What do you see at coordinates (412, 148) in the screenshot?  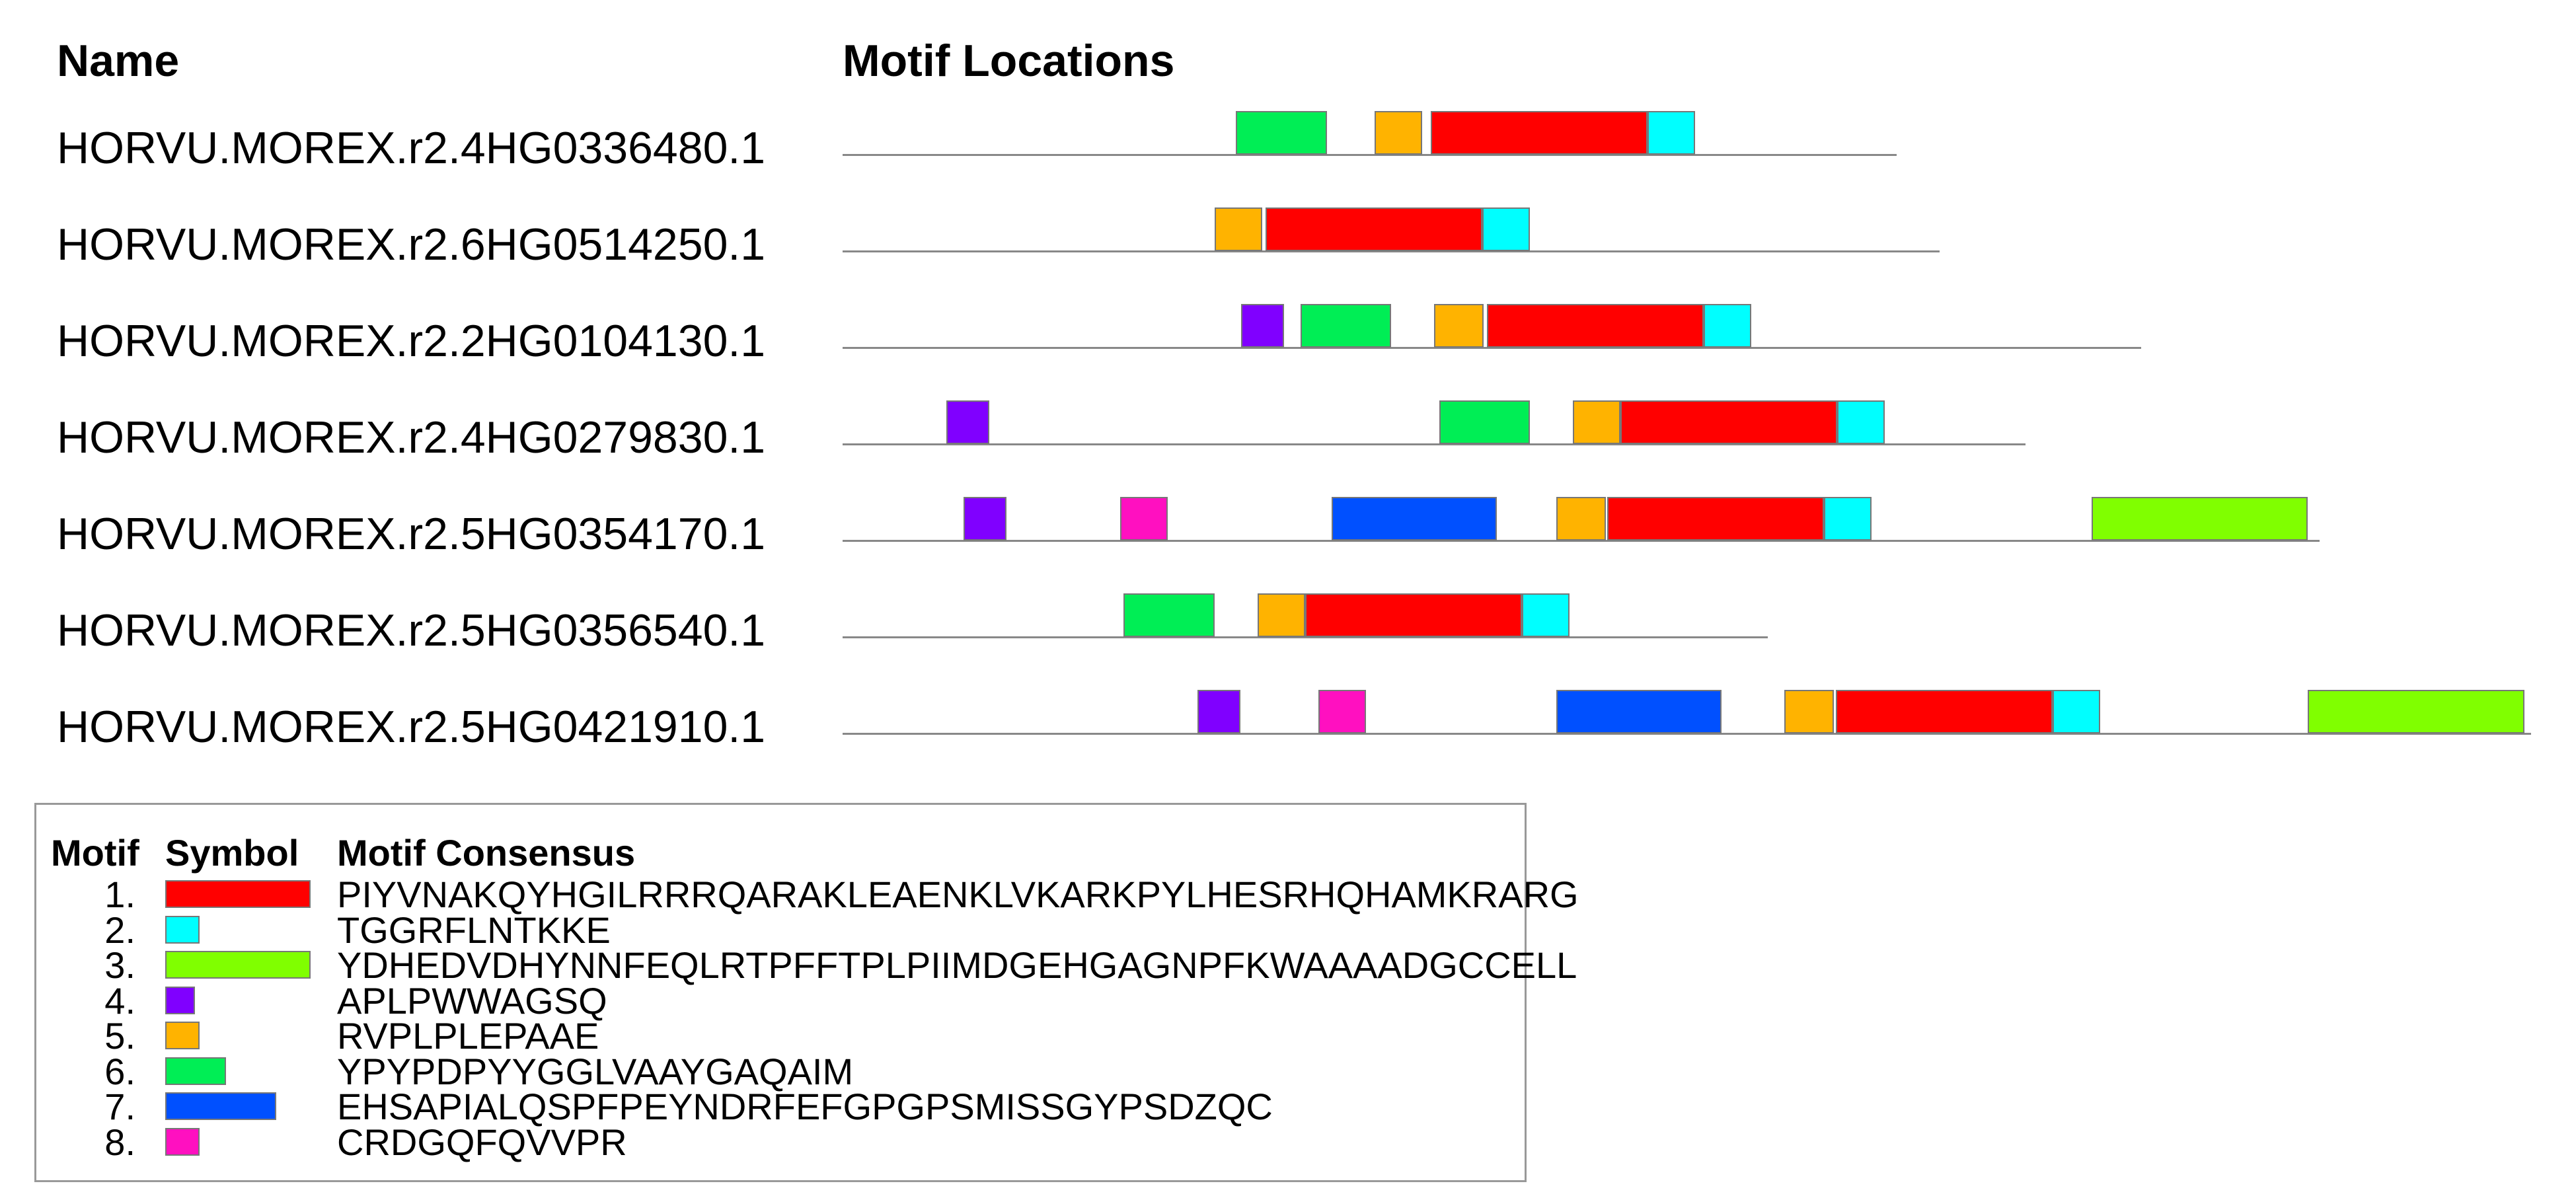 I see `sequence-name: HORVU.MOREX.r2.4HG0336480.1` at bounding box center [412, 148].